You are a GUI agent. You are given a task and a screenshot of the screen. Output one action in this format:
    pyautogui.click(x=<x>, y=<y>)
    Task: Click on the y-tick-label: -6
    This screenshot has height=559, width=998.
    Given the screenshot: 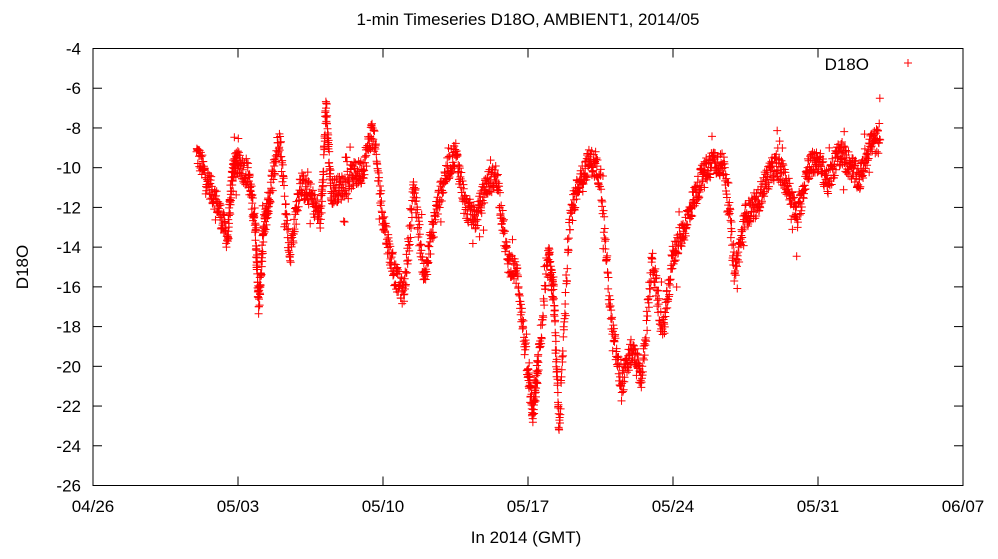 What is the action you would take?
    pyautogui.click(x=73, y=88)
    